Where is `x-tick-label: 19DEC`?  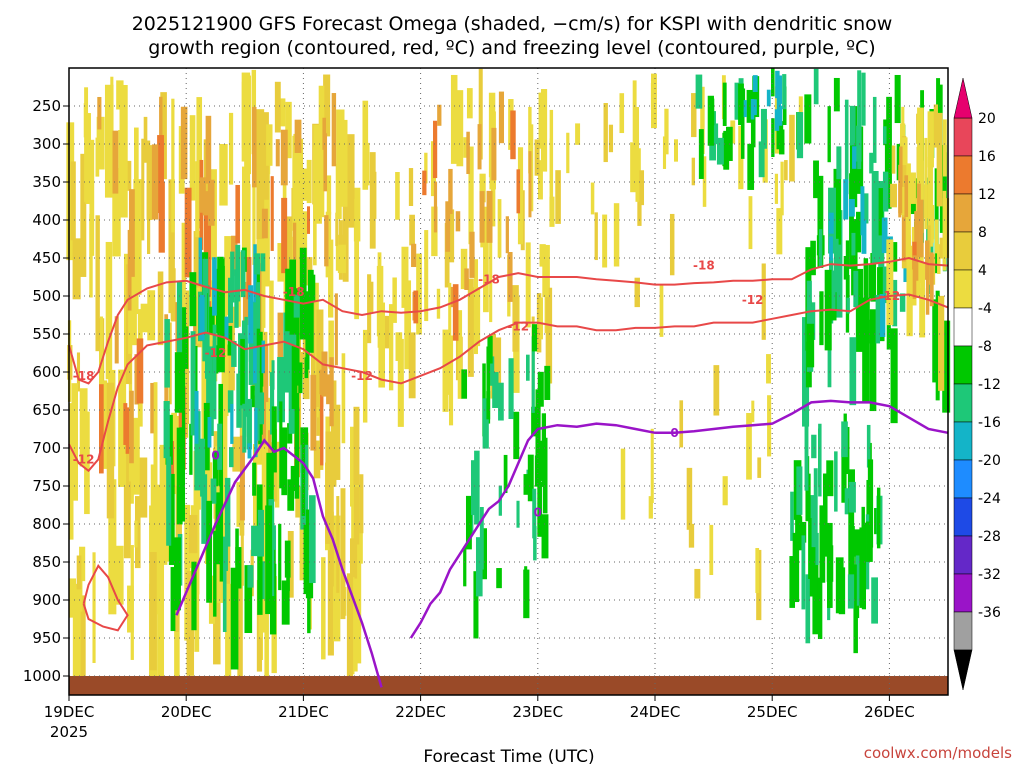 x-tick-label: 19DEC is located at coordinates (69, 712).